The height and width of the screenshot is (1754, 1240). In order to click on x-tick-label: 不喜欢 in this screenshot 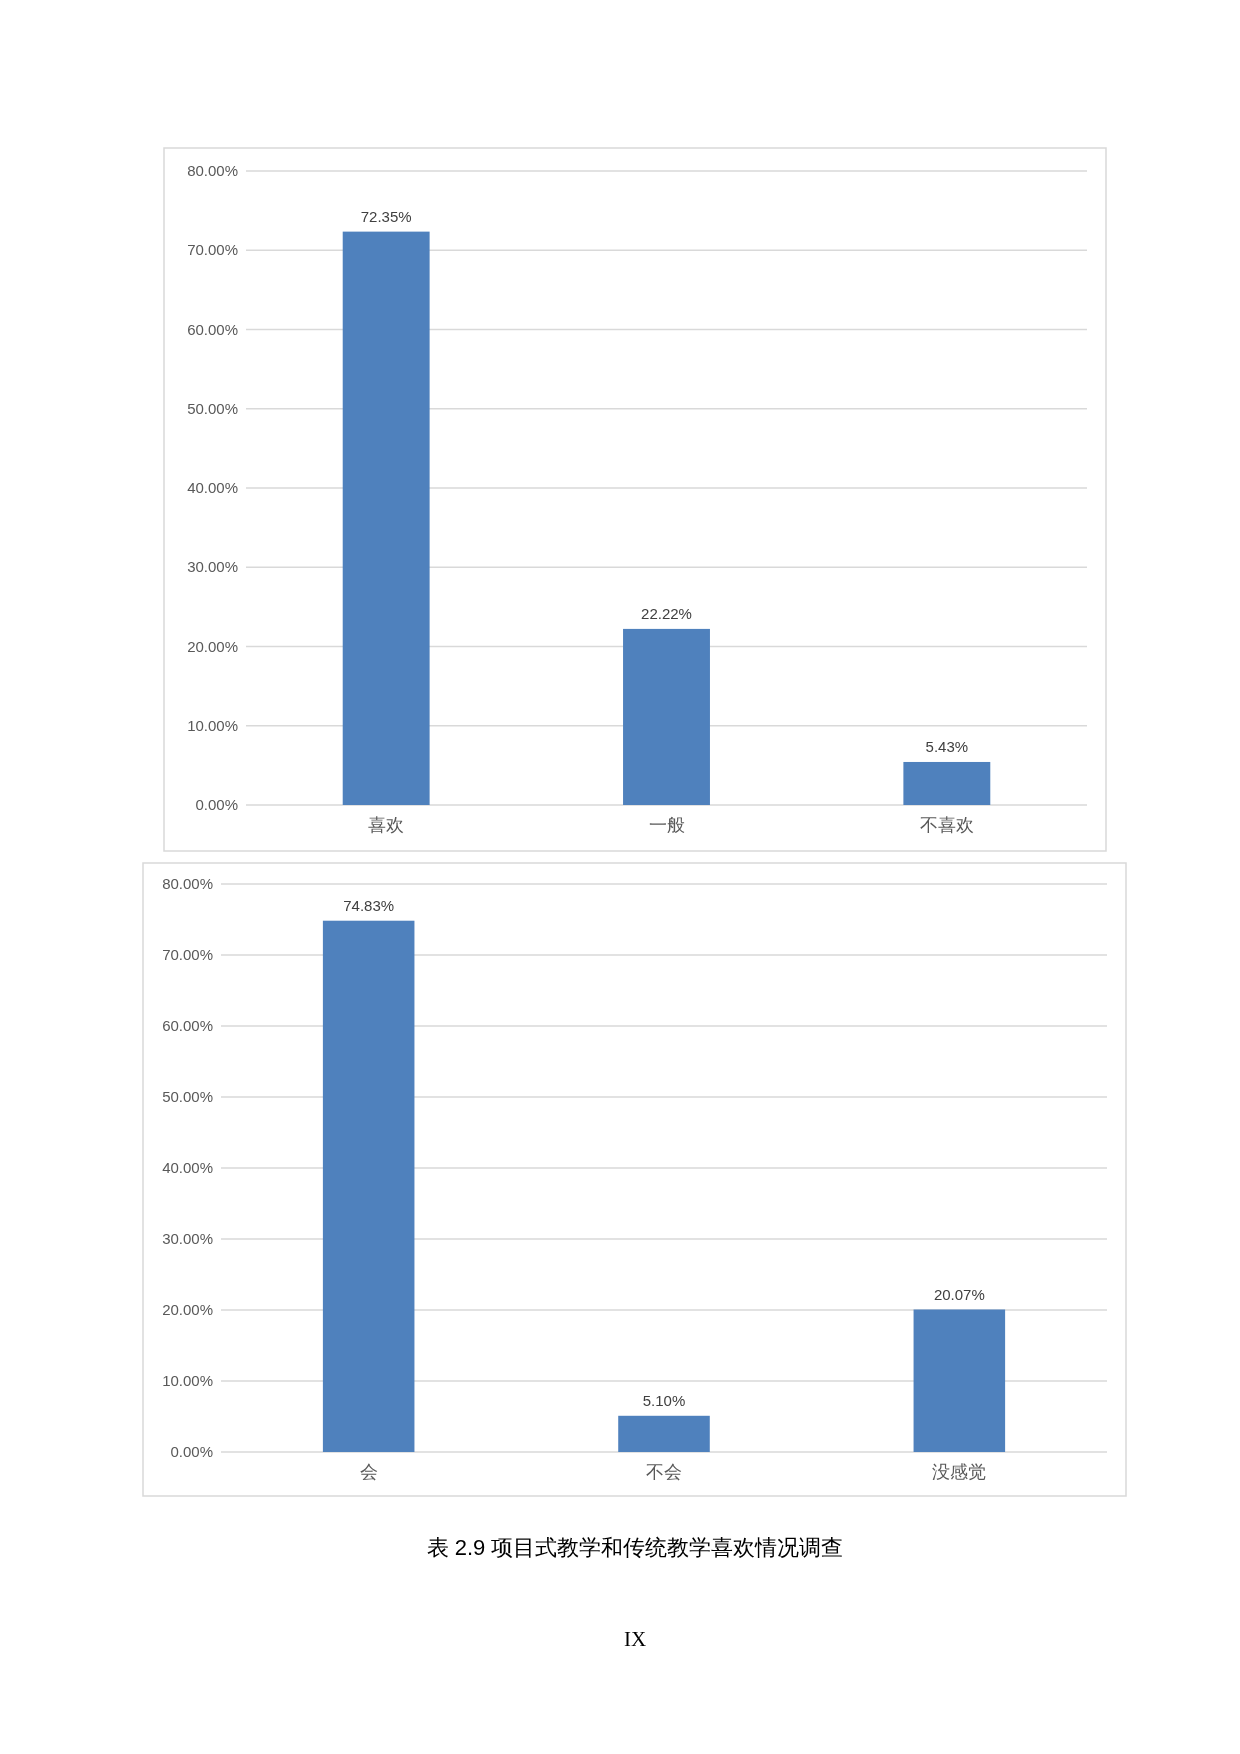, I will do `click(946, 825)`.